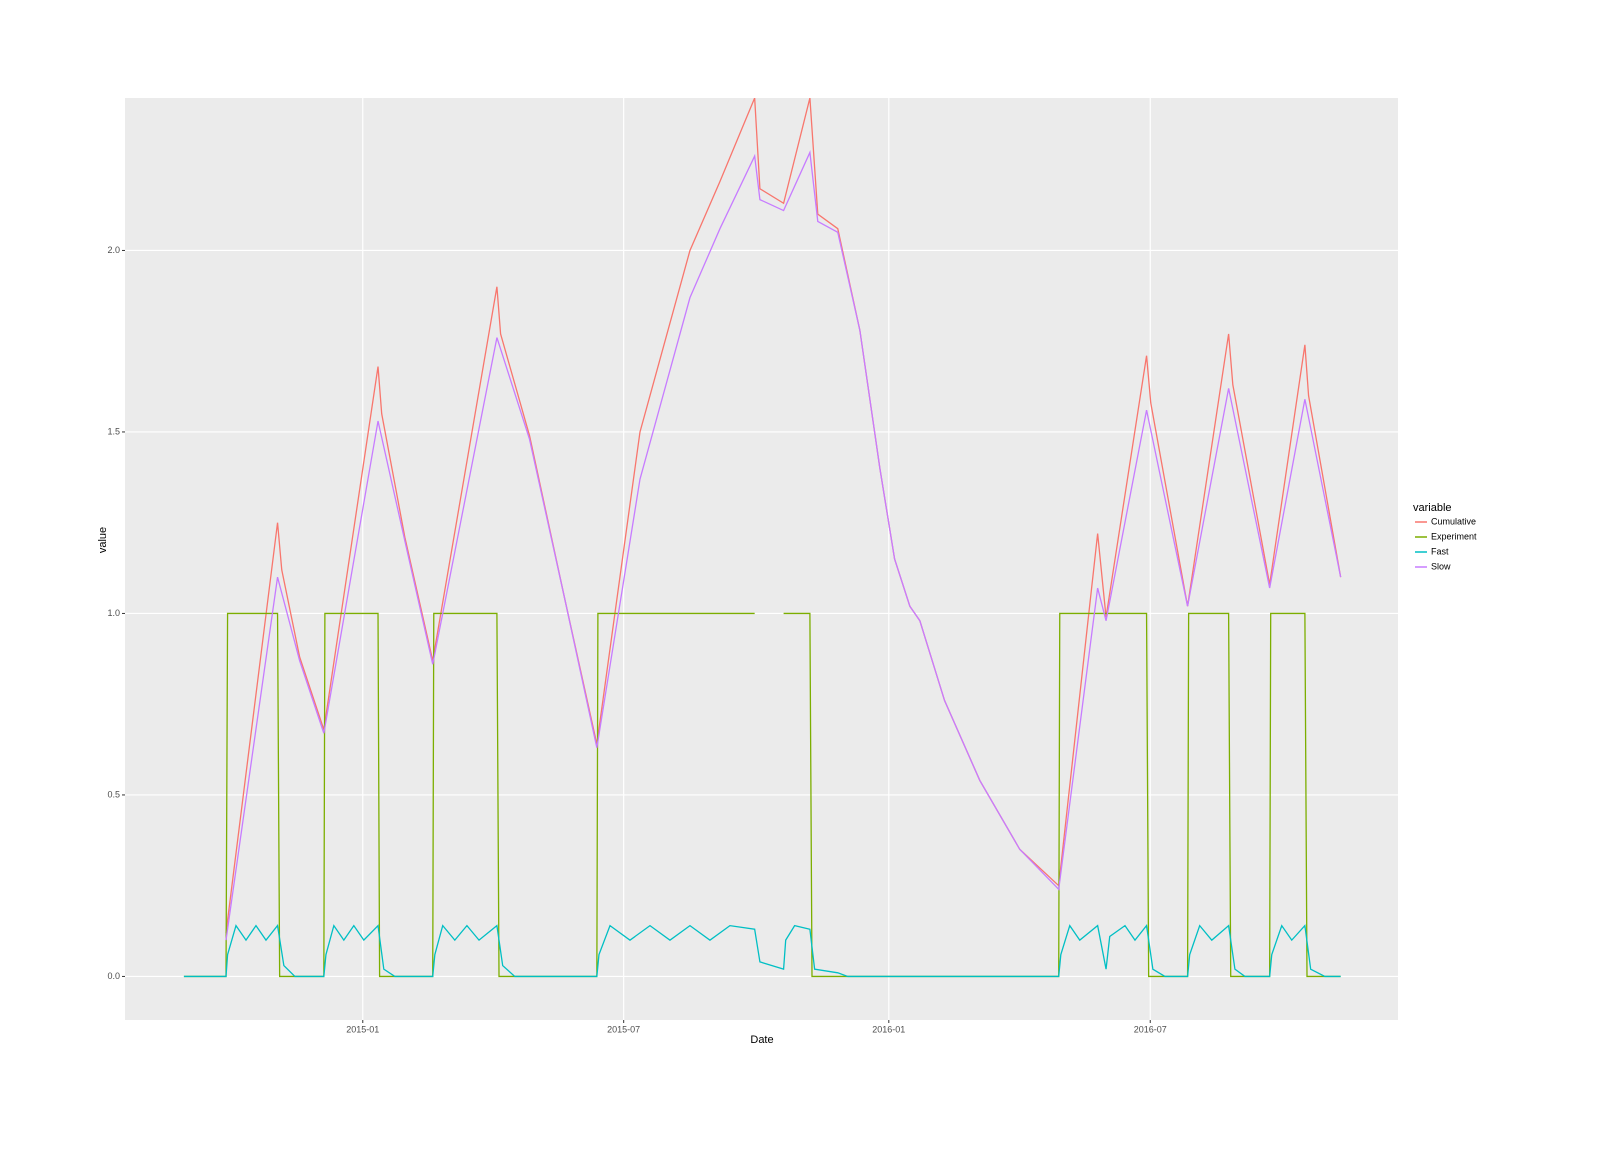  What do you see at coordinates (1454, 536) in the screenshot?
I see `legend-label: Experiment` at bounding box center [1454, 536].